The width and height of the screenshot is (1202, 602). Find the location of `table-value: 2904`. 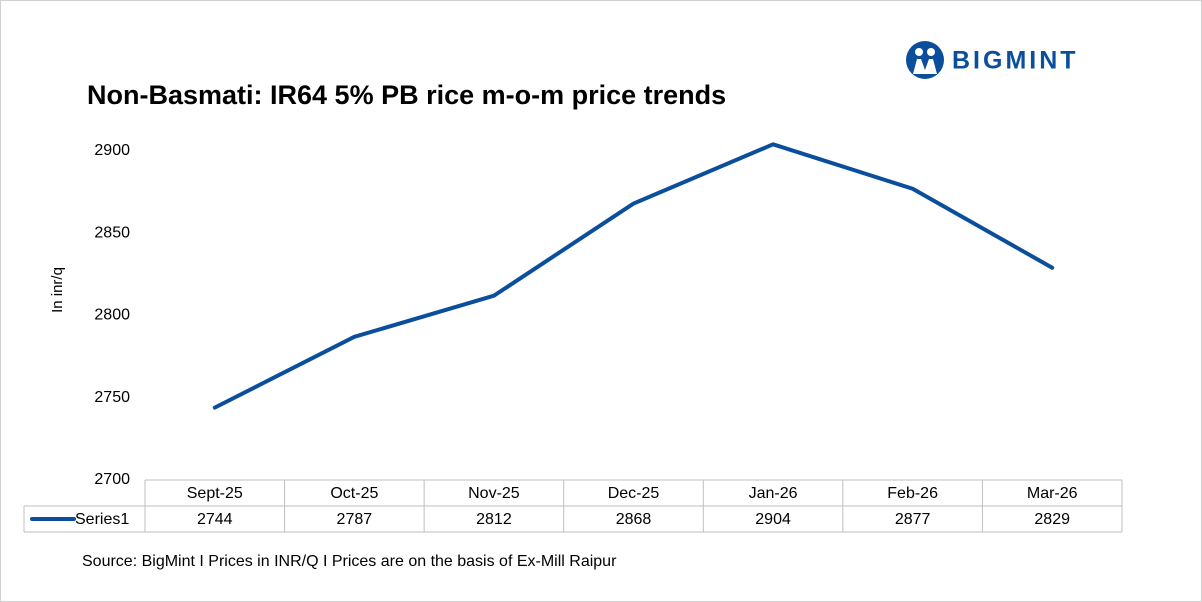

table-value: 2904 is located at coordinates (773, 519).